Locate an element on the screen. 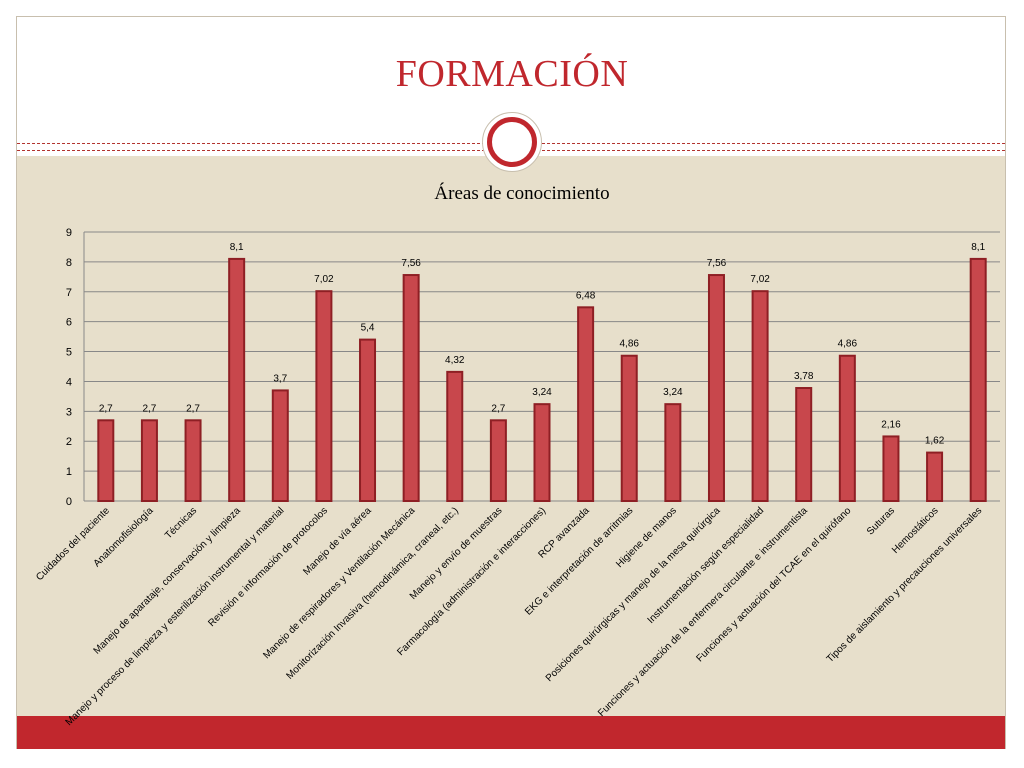 Image resolution: width=1024 pixels, height=768 pixels. x-tick-label: Cuidados del paciente is located at coordinates (73, 544).